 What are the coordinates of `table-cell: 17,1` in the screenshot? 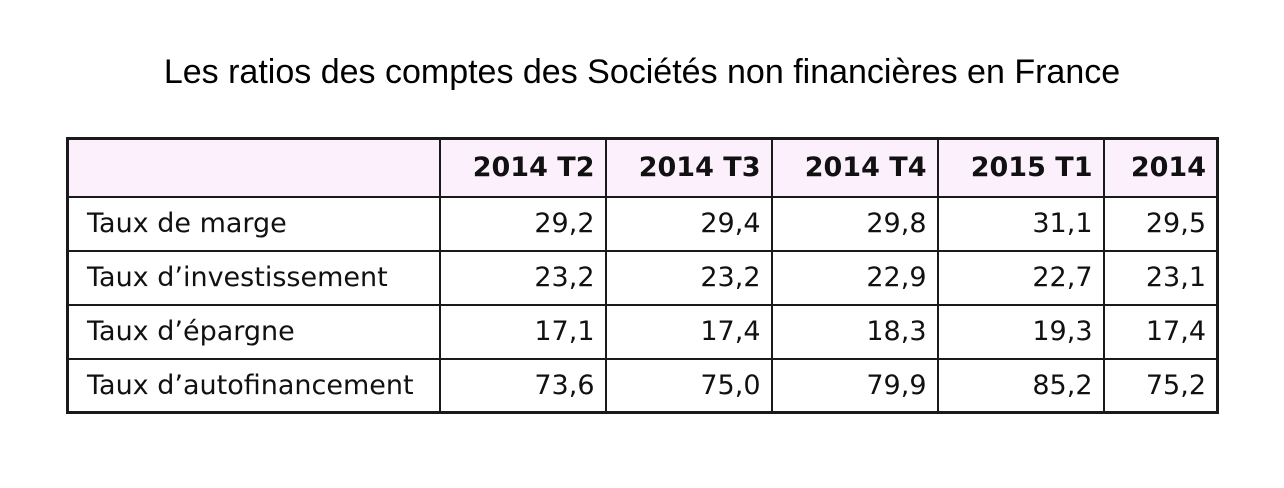 It's located at (522, 331).